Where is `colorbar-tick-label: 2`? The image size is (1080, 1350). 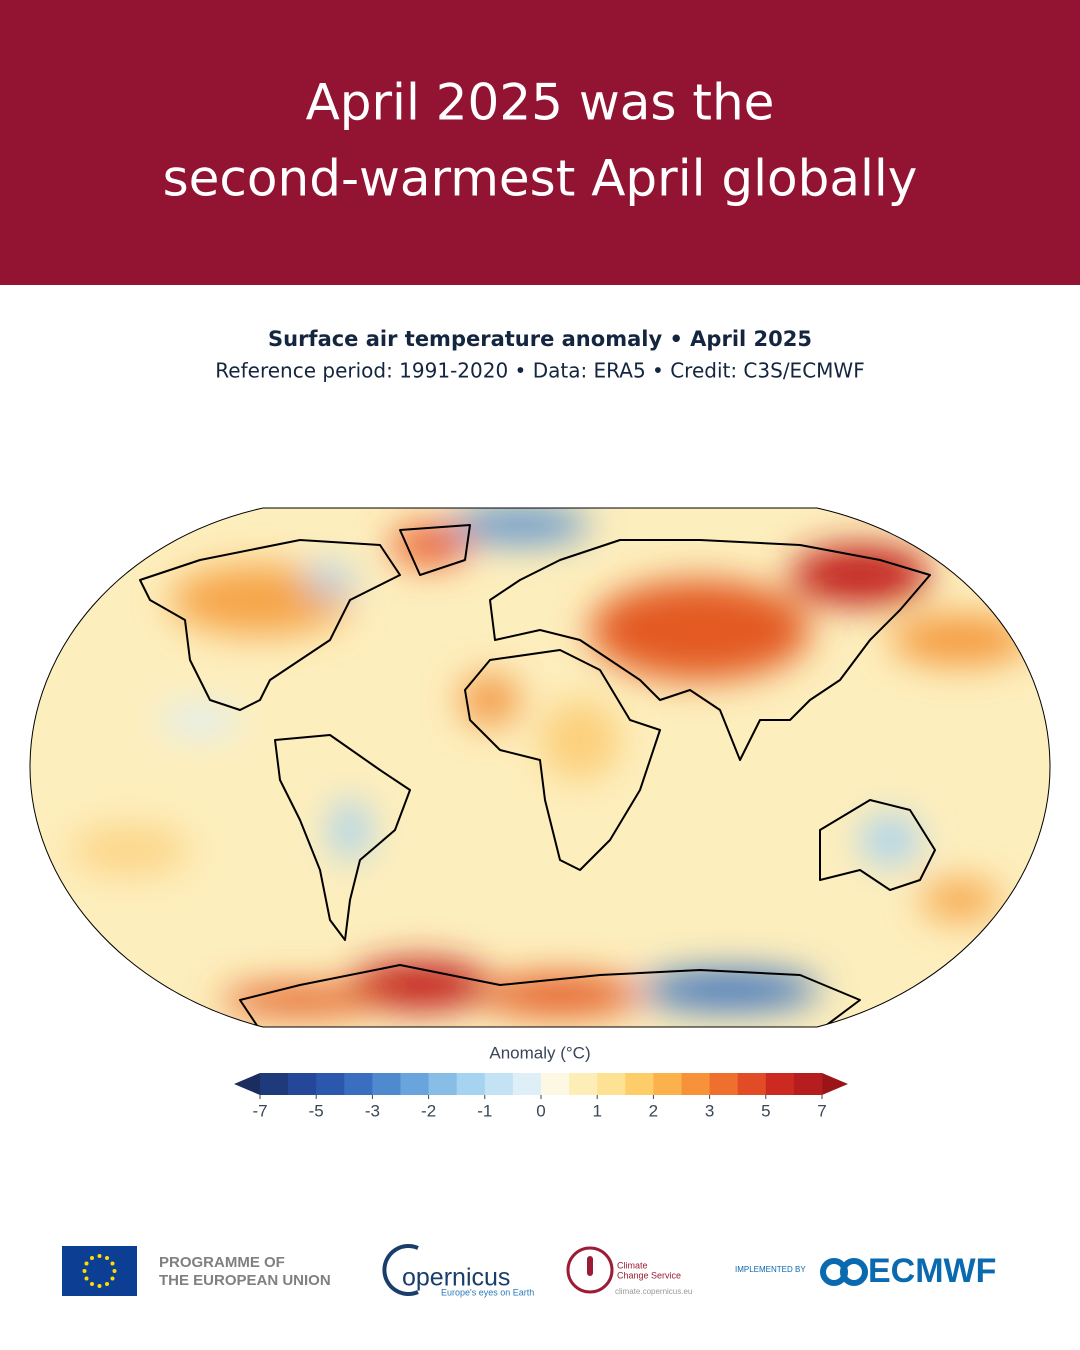 colorbar-tick-label: 2 is located at coordinates (653, 1110).